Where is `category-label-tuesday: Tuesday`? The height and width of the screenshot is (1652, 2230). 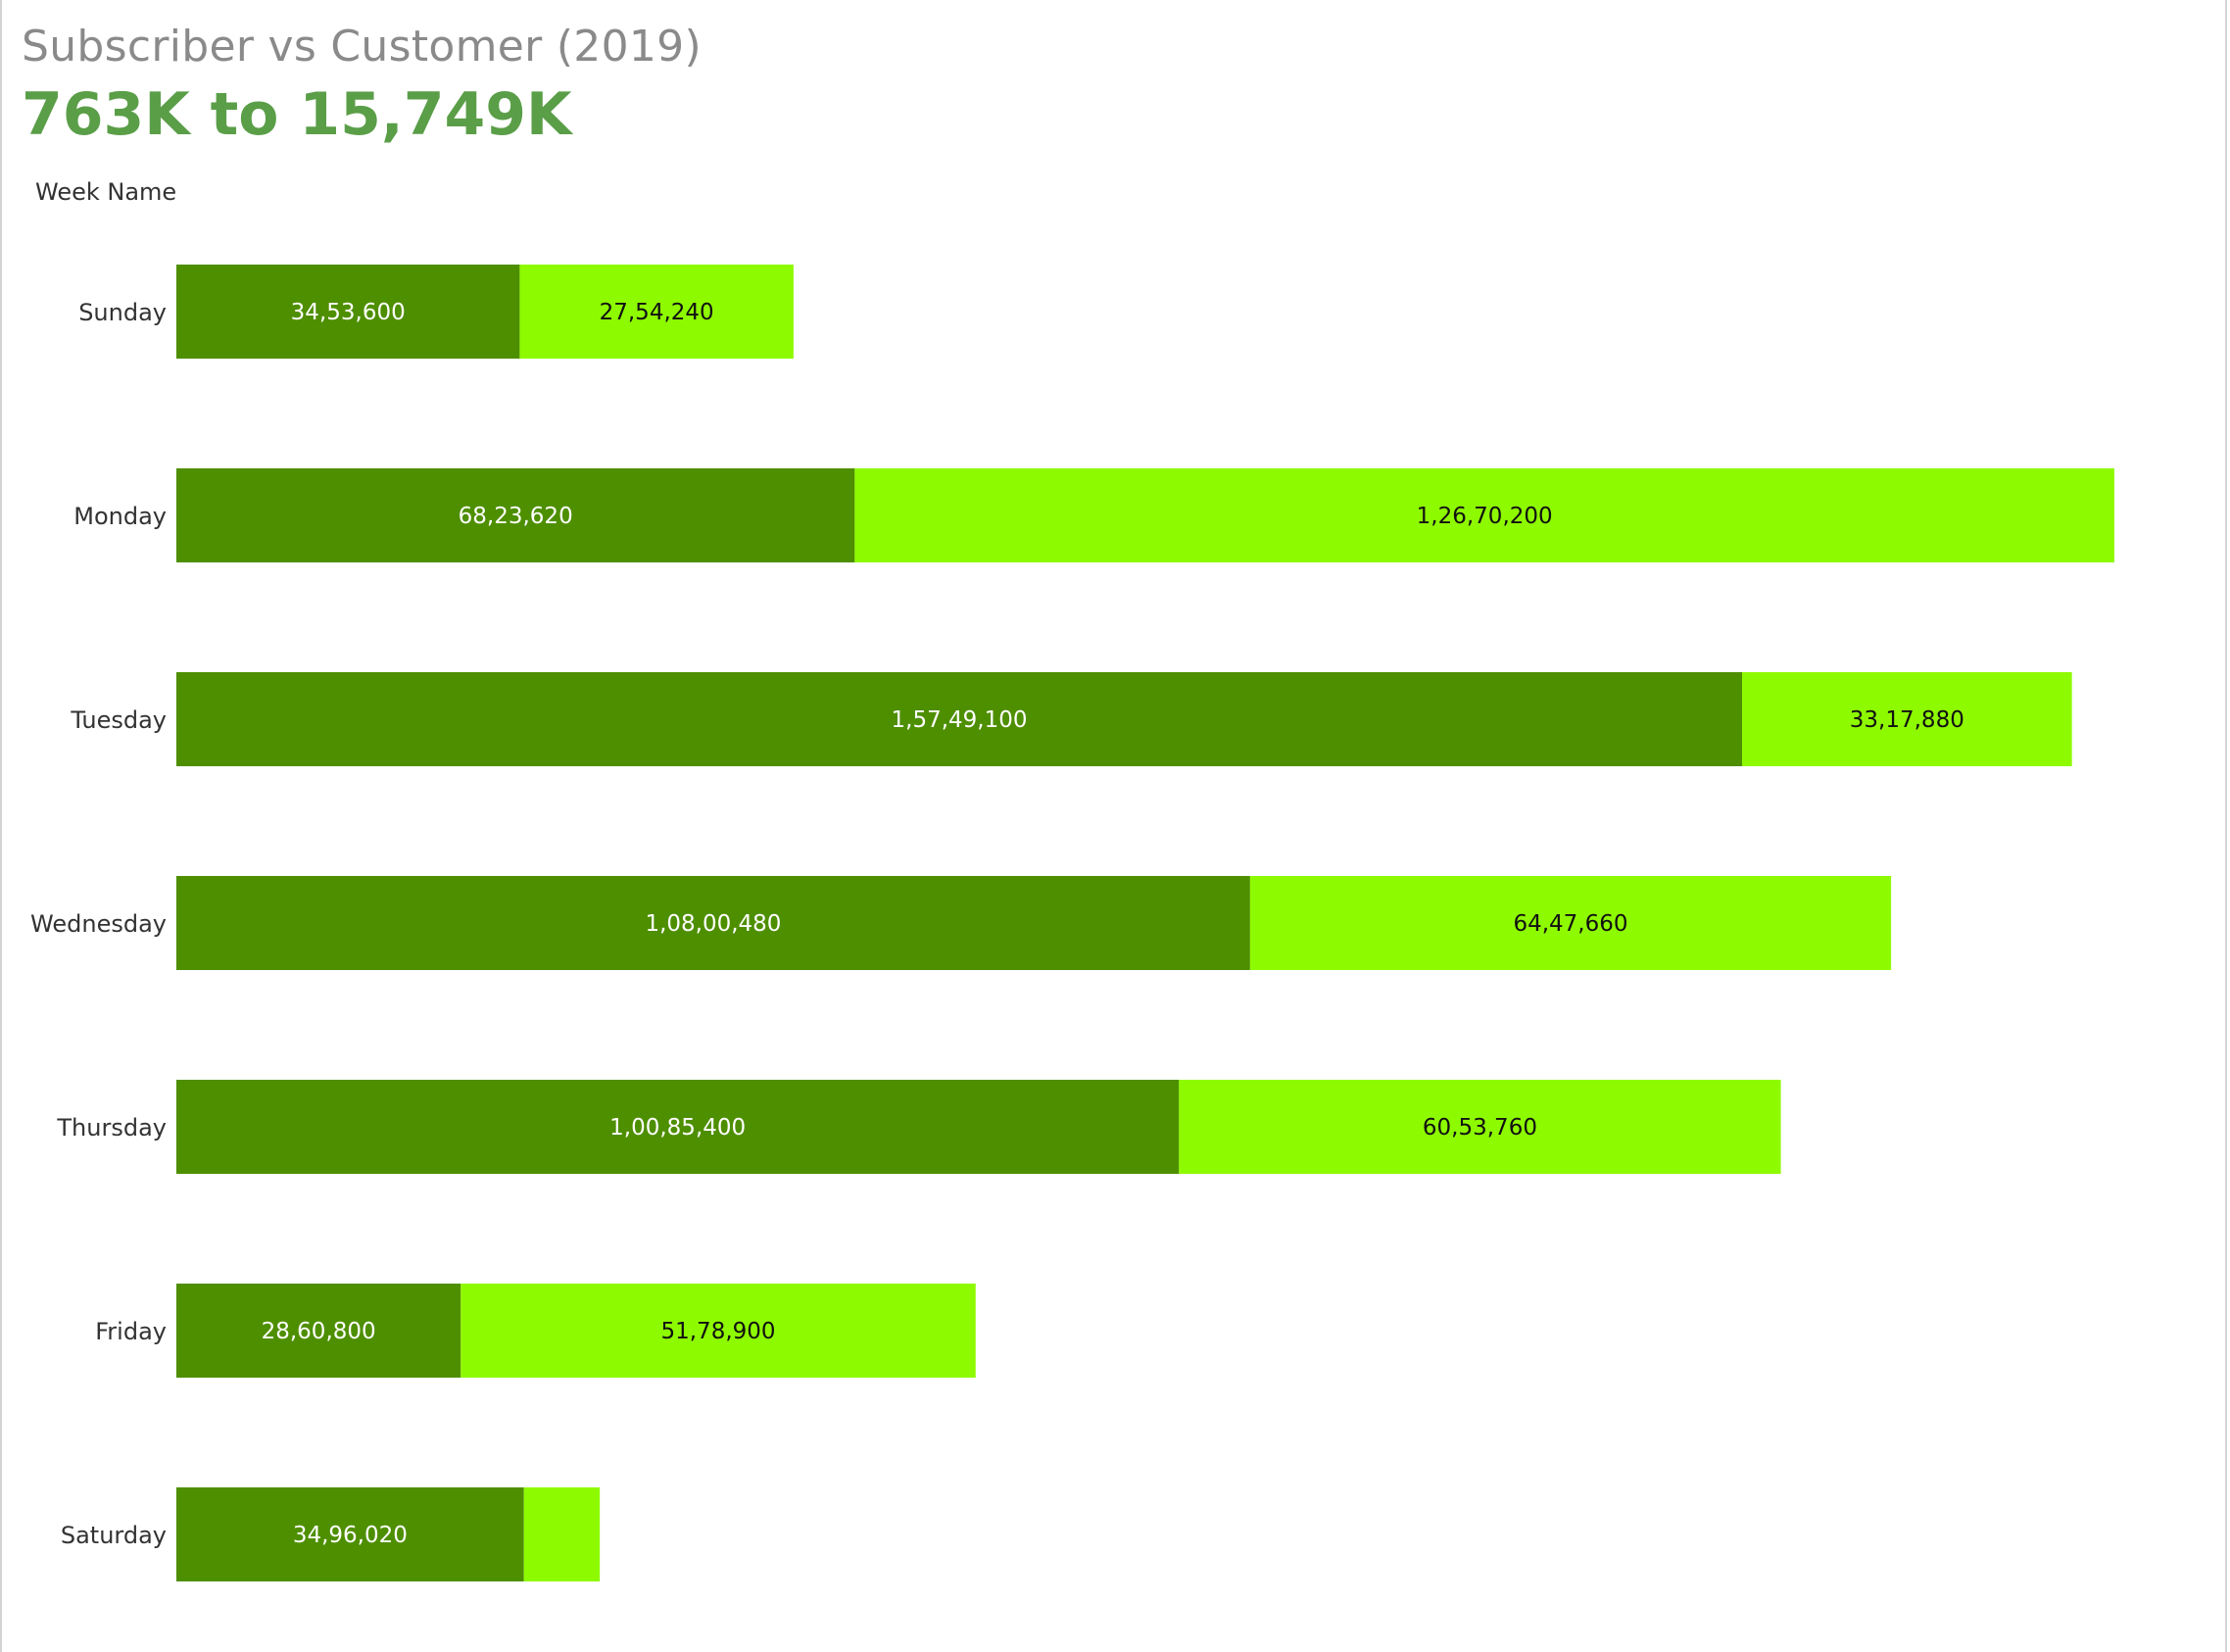 category-label-tuesday: Tuesday is located at coordinates (119, 720).